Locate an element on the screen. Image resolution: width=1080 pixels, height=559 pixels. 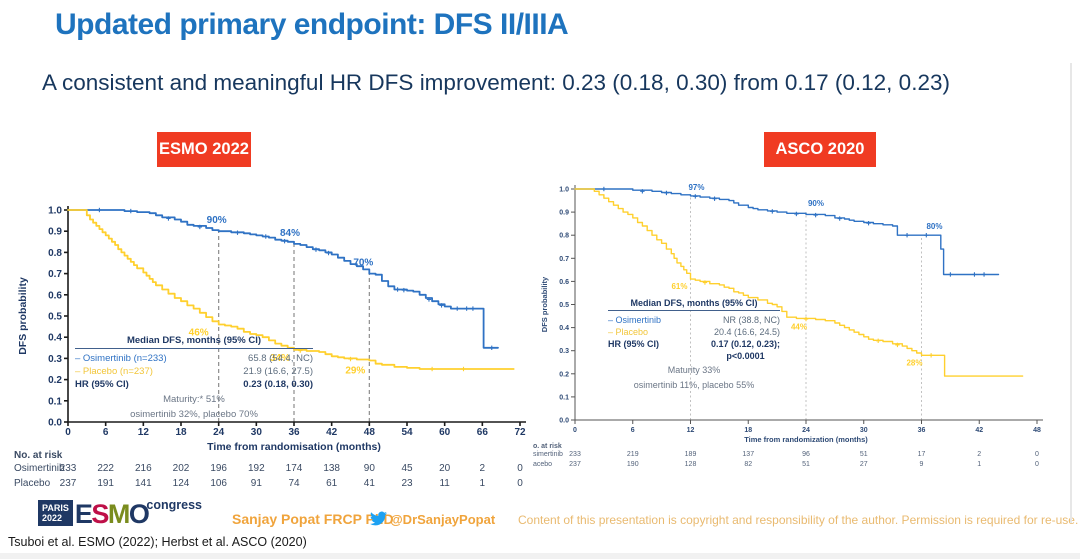
svg-text: No. at risk is located at coordinates (38, 455).